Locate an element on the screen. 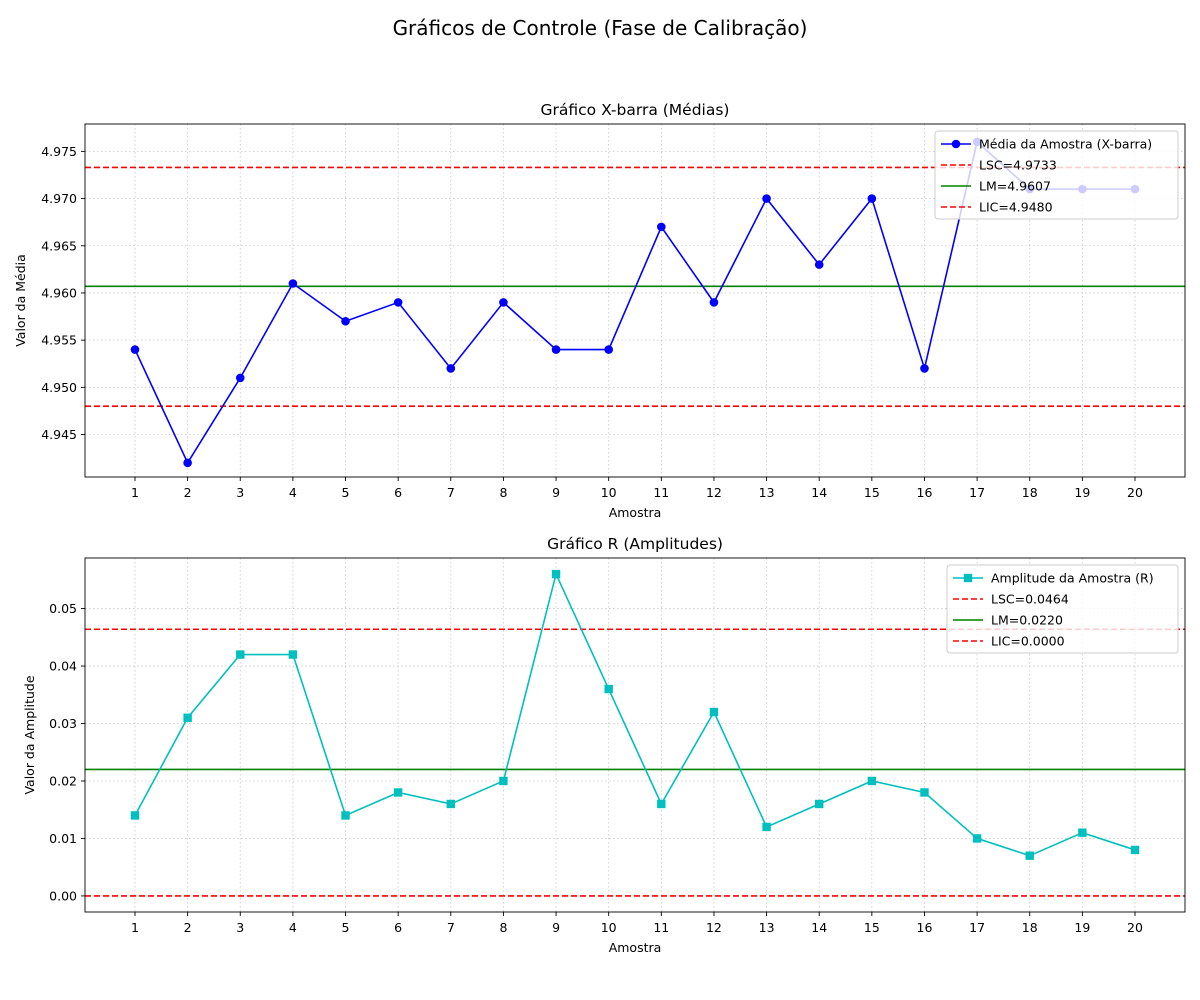  x-tick-label: 19 is located at coordinates (1082, 927).